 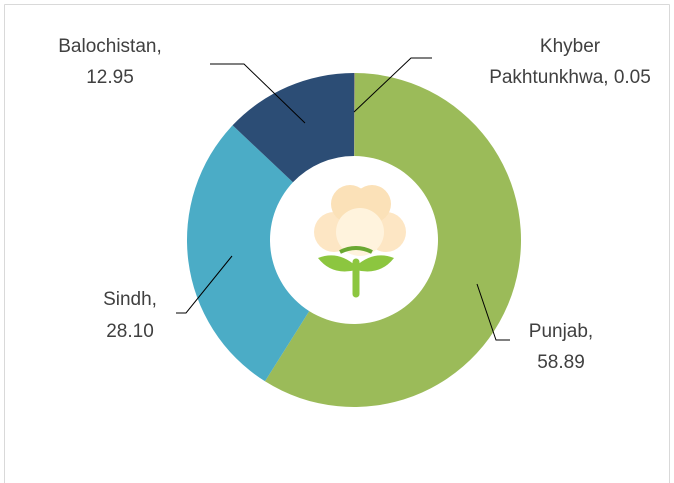 I want to click on data-label: 58.89, so click(x=561, y=362).